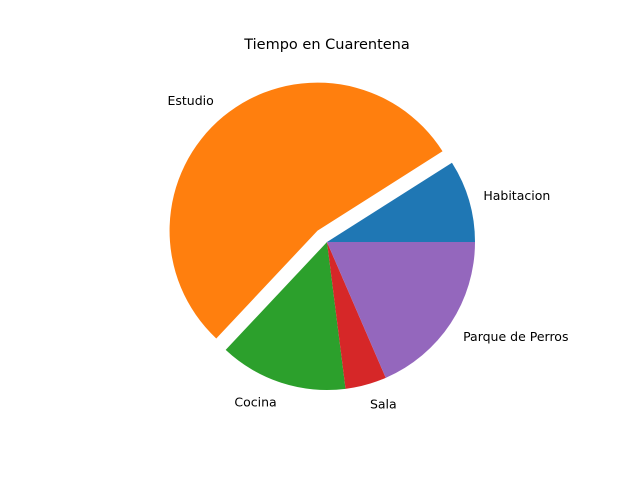 This screenshot has width=640, height=480. I want to click on pie-label-sala: Sala, so click(383, 404).